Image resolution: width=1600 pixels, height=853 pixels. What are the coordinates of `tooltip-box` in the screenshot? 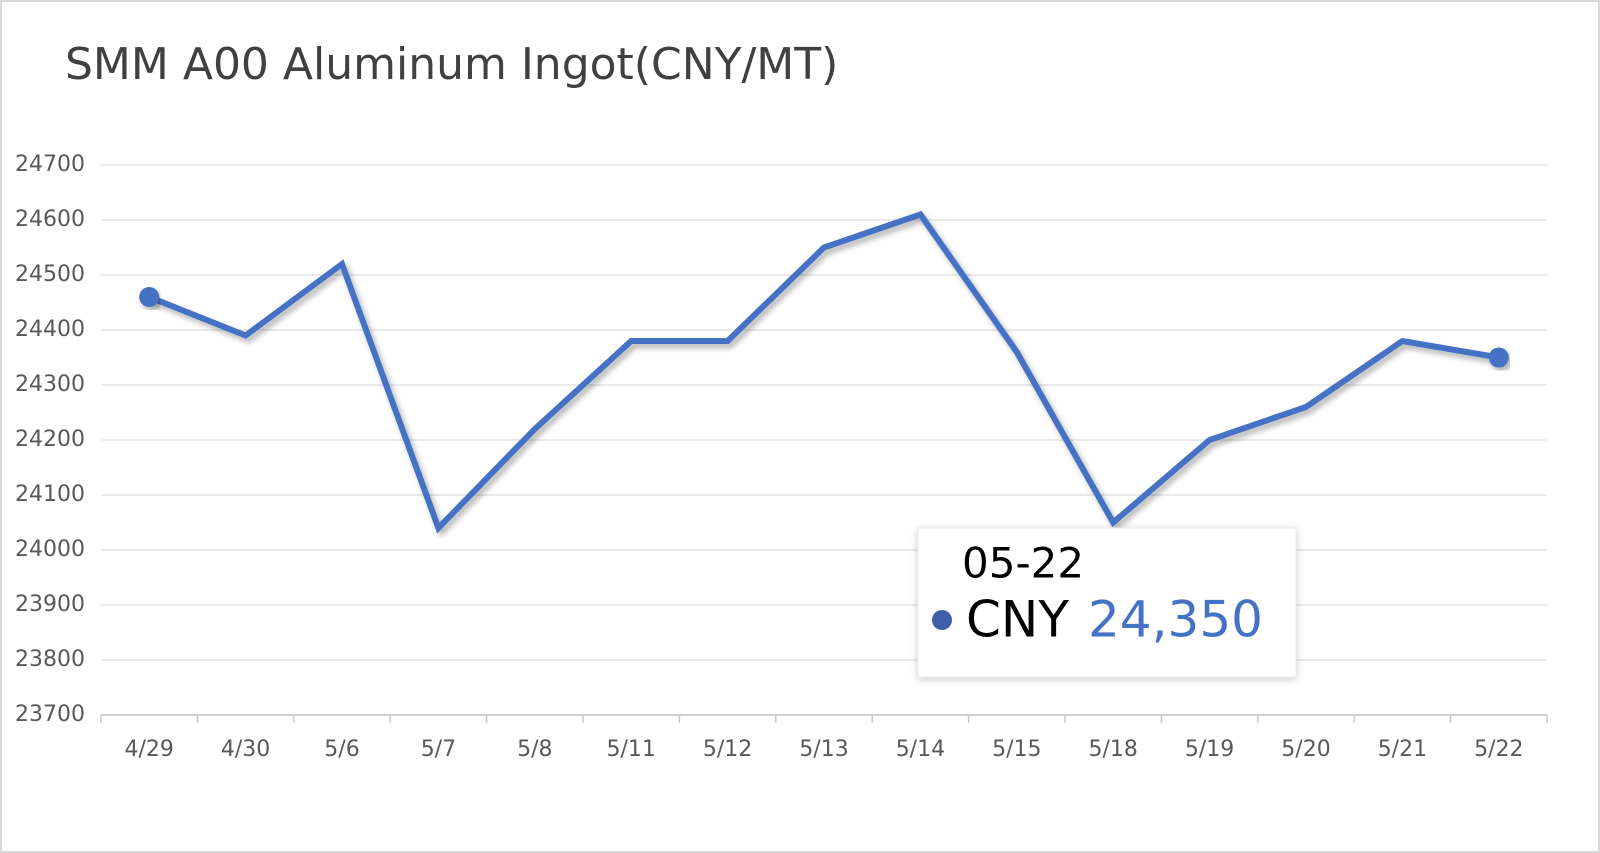 It's located at (1107, 602).